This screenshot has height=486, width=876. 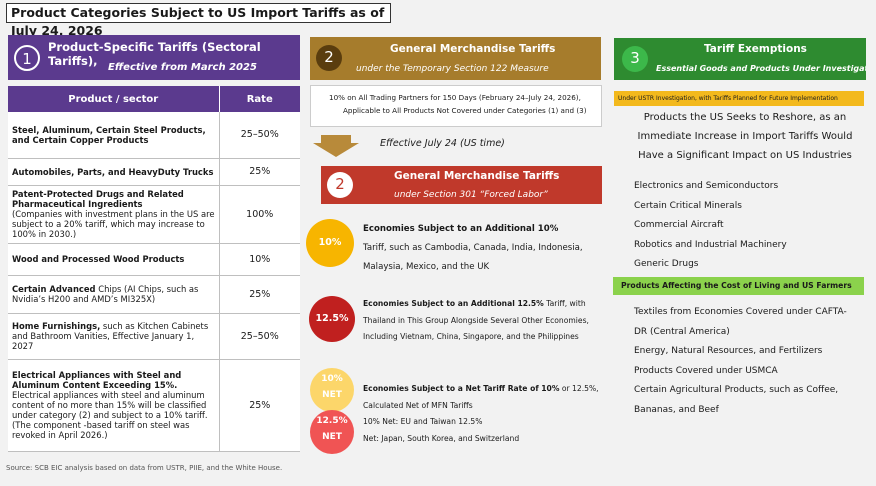 I want to click on tier-net-10-label: NET, so click(x=332, y=395).